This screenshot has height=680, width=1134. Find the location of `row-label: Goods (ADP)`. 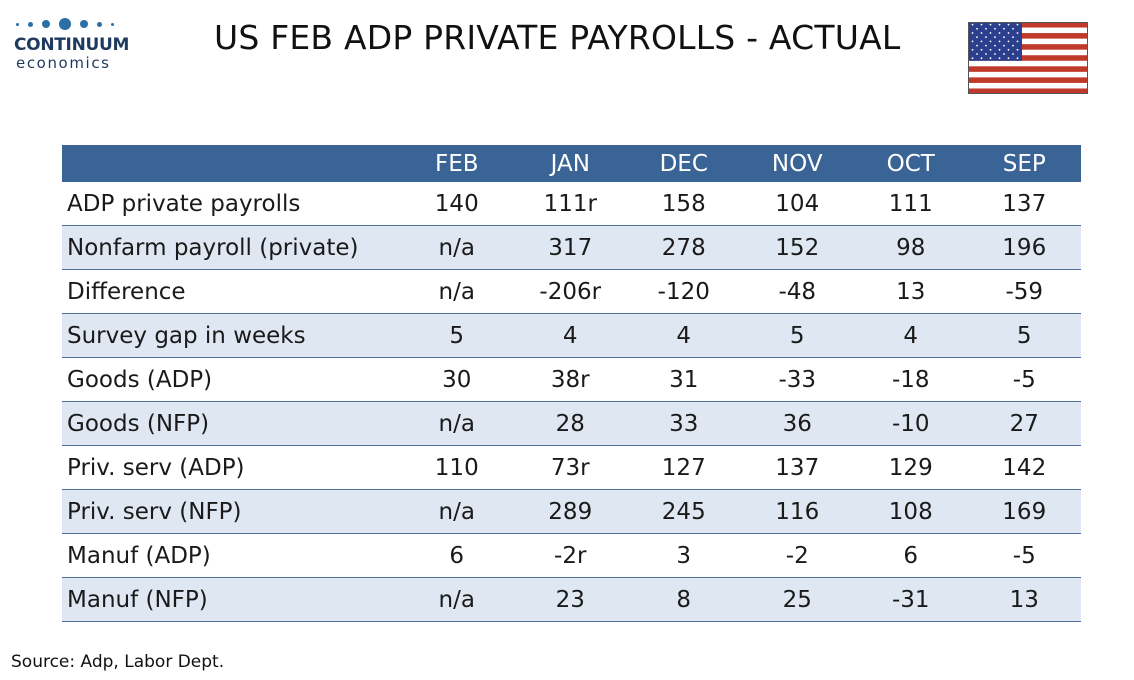

row-label: Goods (ADP) is located at coordinates (231, 379).